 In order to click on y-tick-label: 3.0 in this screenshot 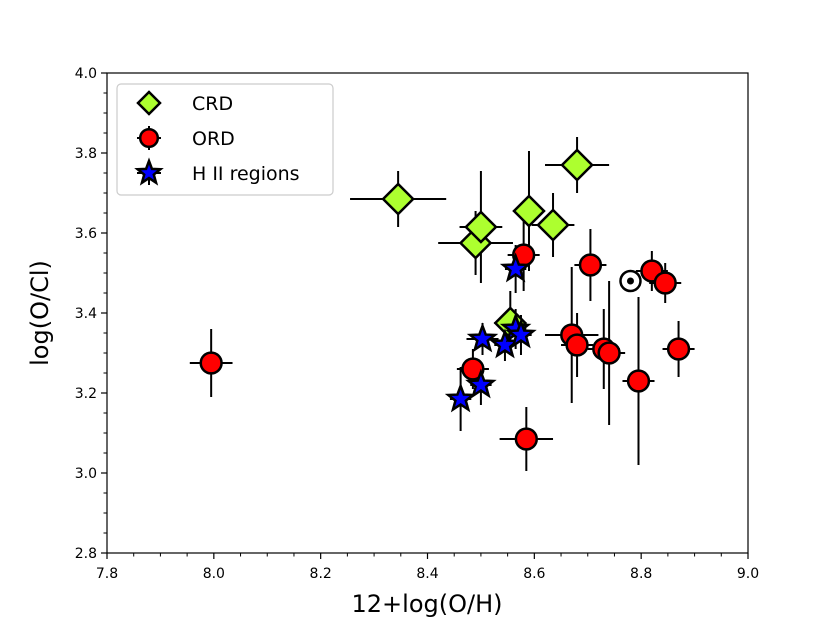, I will do `click(86, 474)`.